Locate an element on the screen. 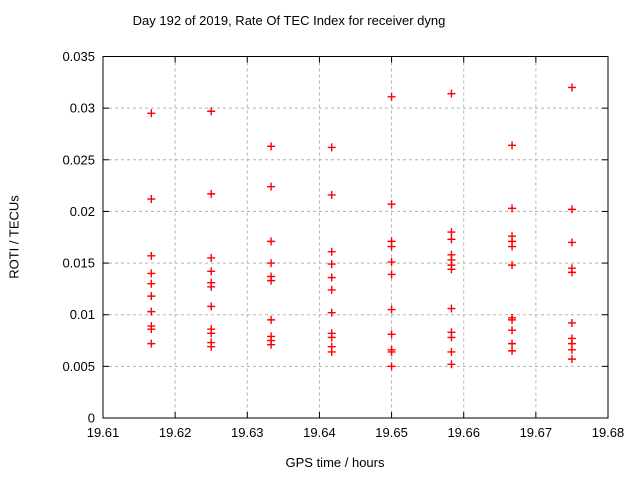 This screenshot has width=640, height=480. y-tick-label: 0.015 is located at coordinates (78, 263).